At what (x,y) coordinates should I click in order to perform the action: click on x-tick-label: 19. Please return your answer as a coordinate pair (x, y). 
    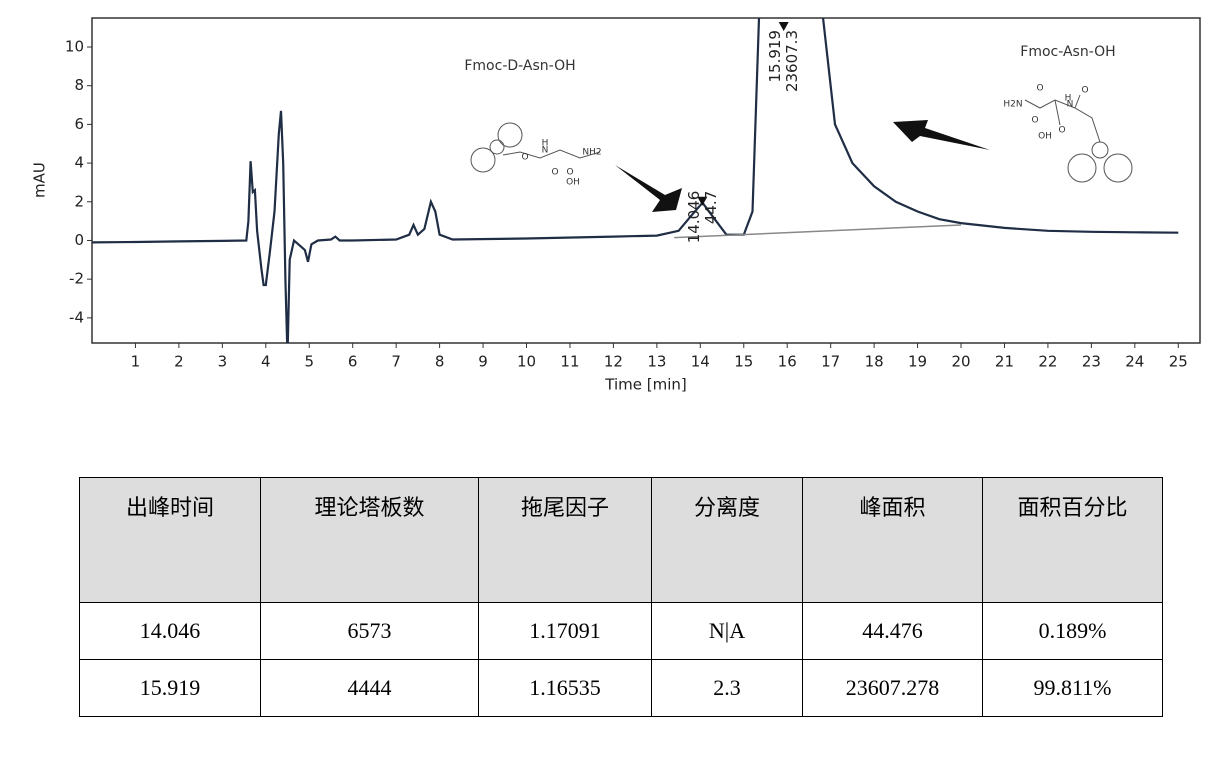
    Looking at the image, I should click on (917, 362).